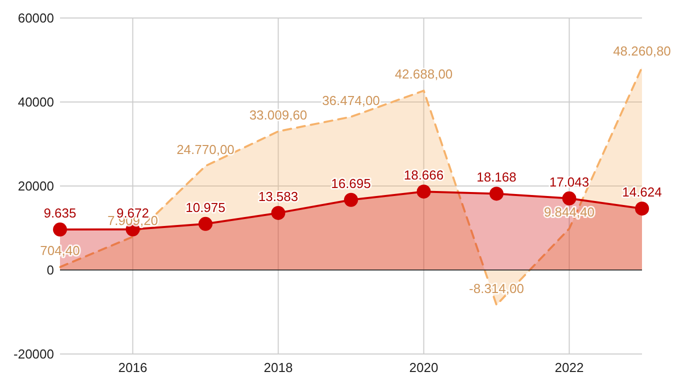  Describe the element at coordinates (351, 100) in the screenshot. I see `data-label: 36.474,00` at that location.